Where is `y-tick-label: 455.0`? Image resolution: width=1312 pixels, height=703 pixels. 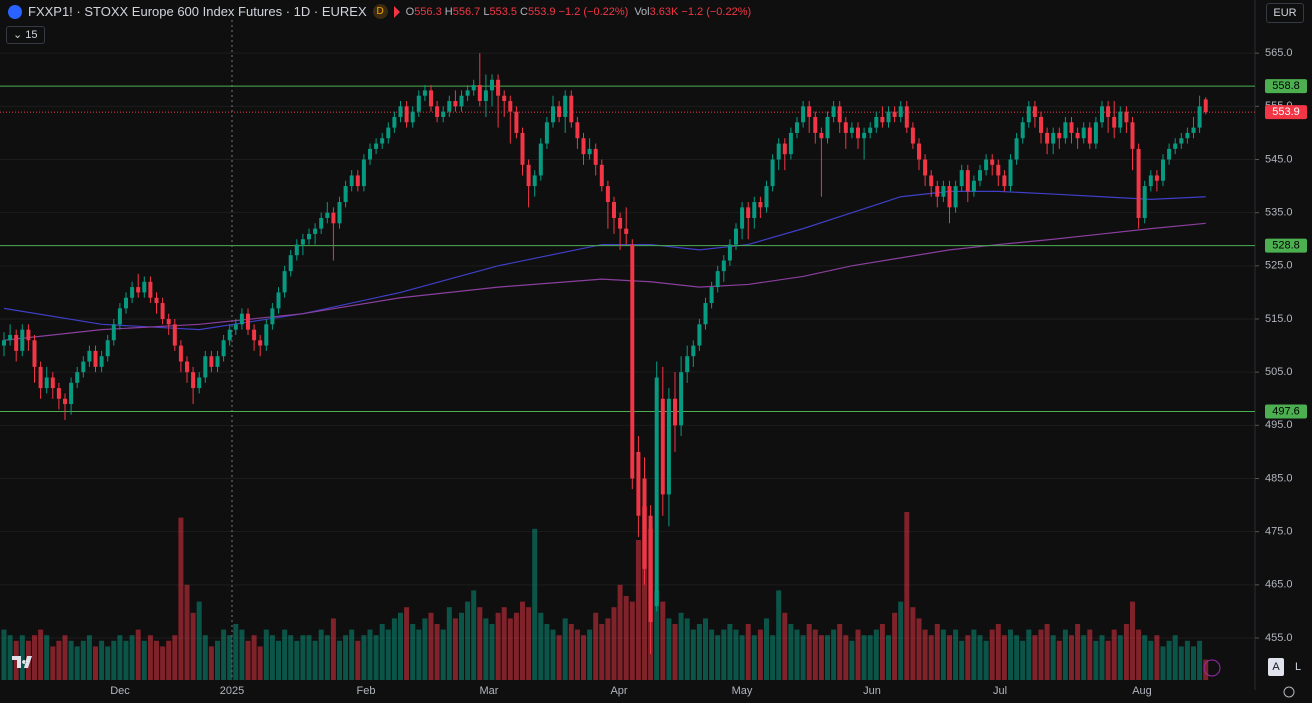 y-tick-label: 455.0 is located at coordinates (1279, 638).